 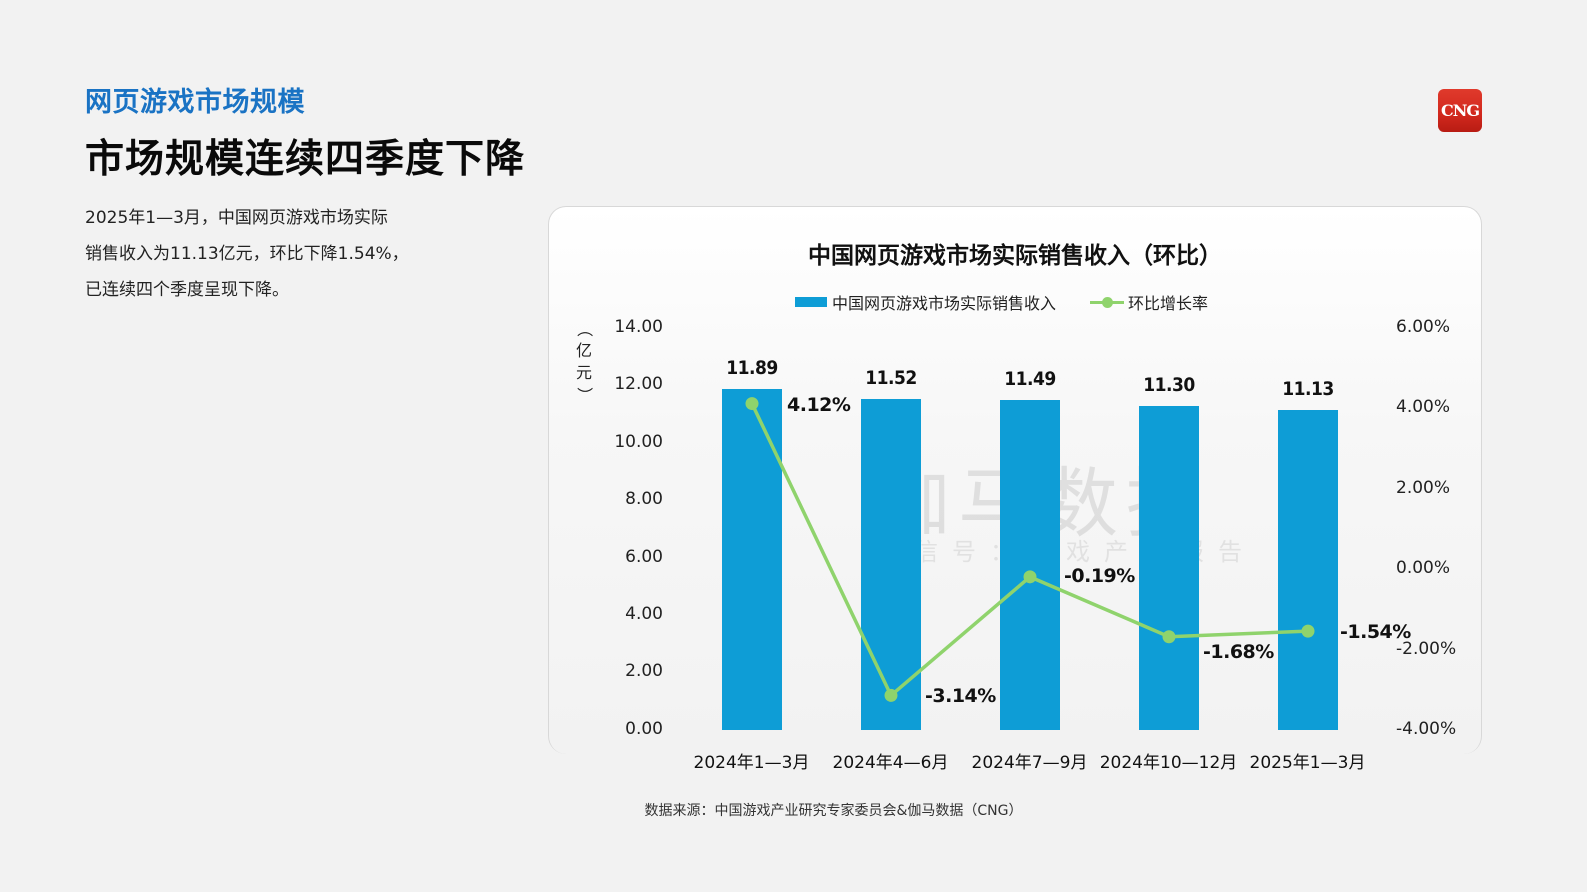 I want to click on y-tick: 4.00, so click(x=644, y=614).